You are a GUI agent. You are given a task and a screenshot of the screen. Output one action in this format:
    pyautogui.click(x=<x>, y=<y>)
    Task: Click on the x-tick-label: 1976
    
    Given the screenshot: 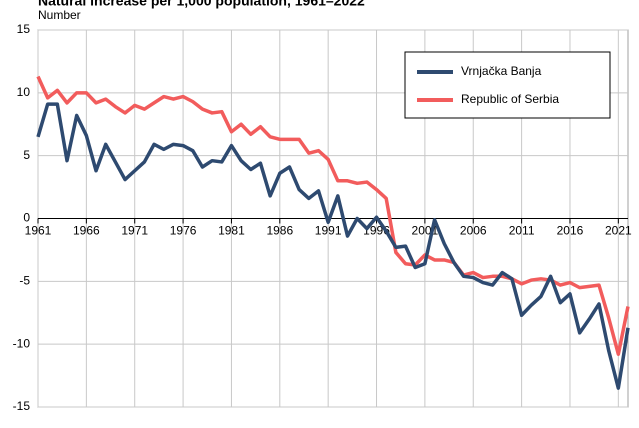 What is the action you would take?
    pyautogui.click(x=183, y=231)
    